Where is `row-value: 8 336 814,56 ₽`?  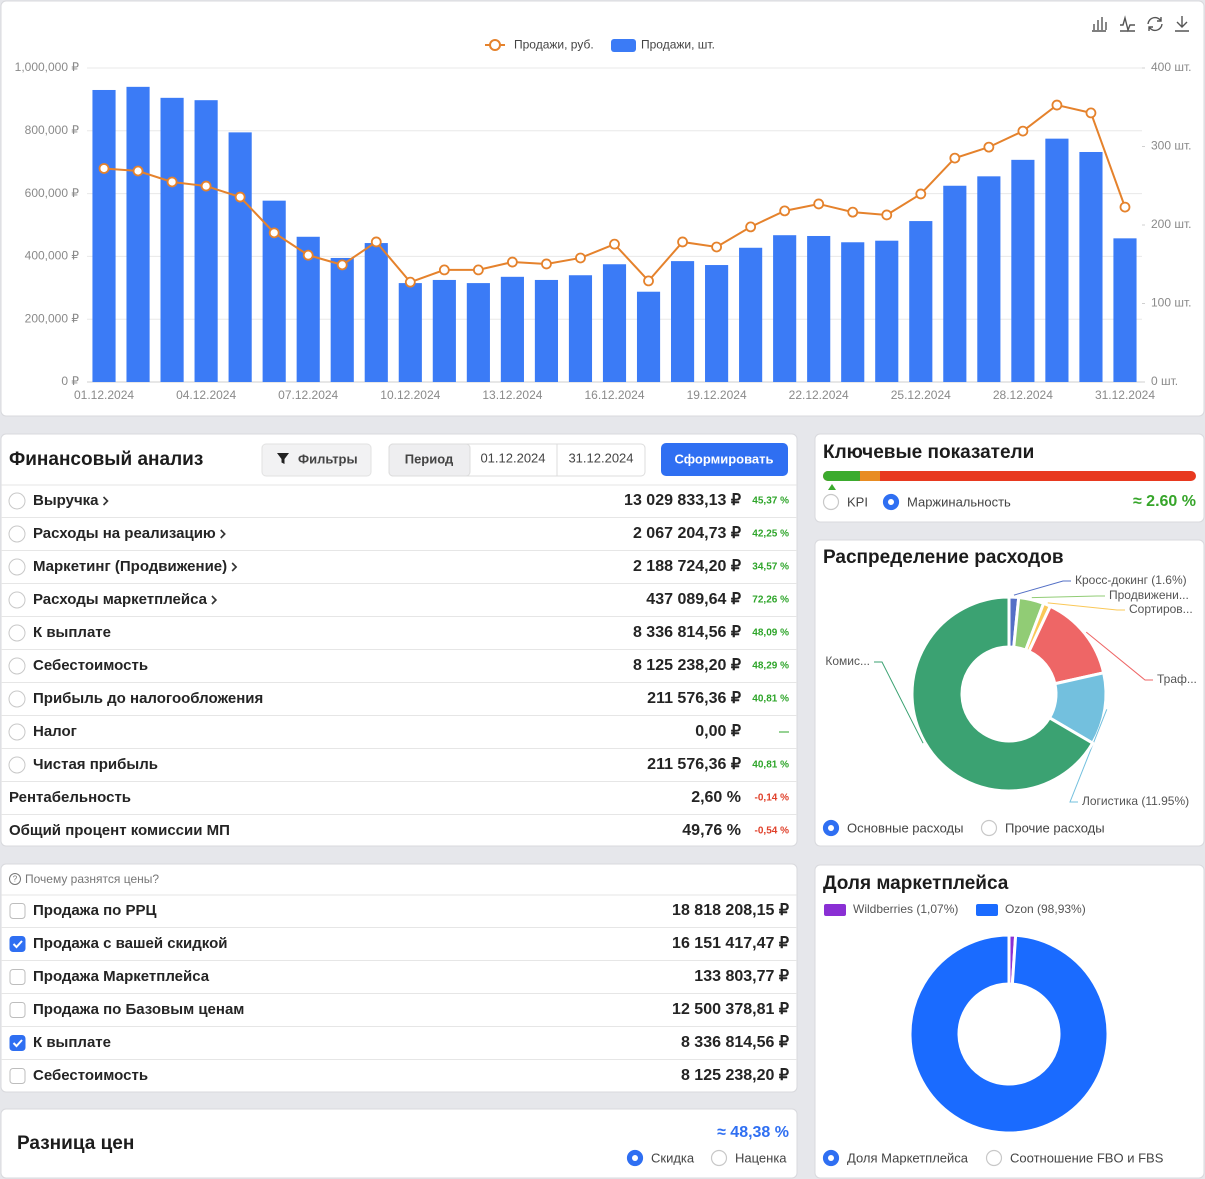 row-value: 8 336 814,56 ₽ is located at coordinates (735, 1042).